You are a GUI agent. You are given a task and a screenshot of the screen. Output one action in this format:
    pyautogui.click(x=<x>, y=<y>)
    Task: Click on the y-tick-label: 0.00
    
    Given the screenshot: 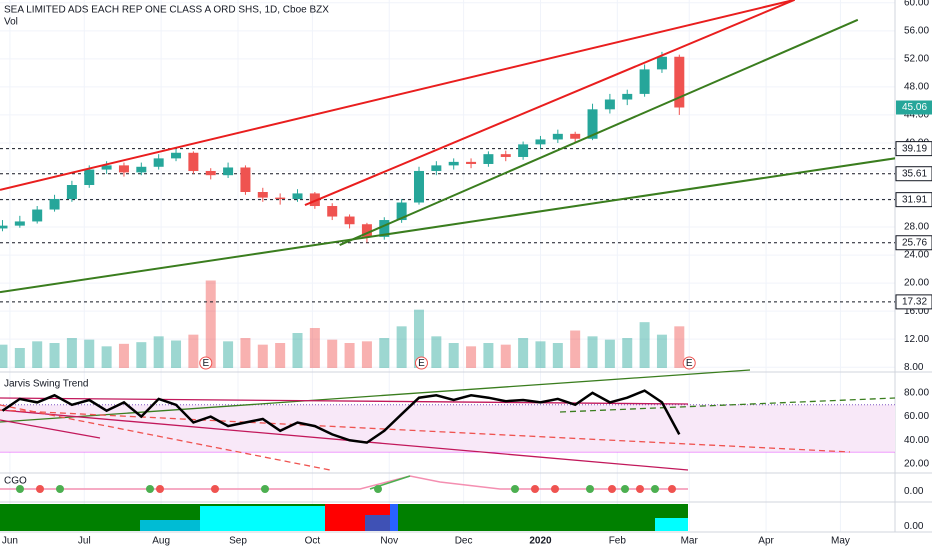 What is the action you would take?
    pyautogui.click(x=914, y=491)
    